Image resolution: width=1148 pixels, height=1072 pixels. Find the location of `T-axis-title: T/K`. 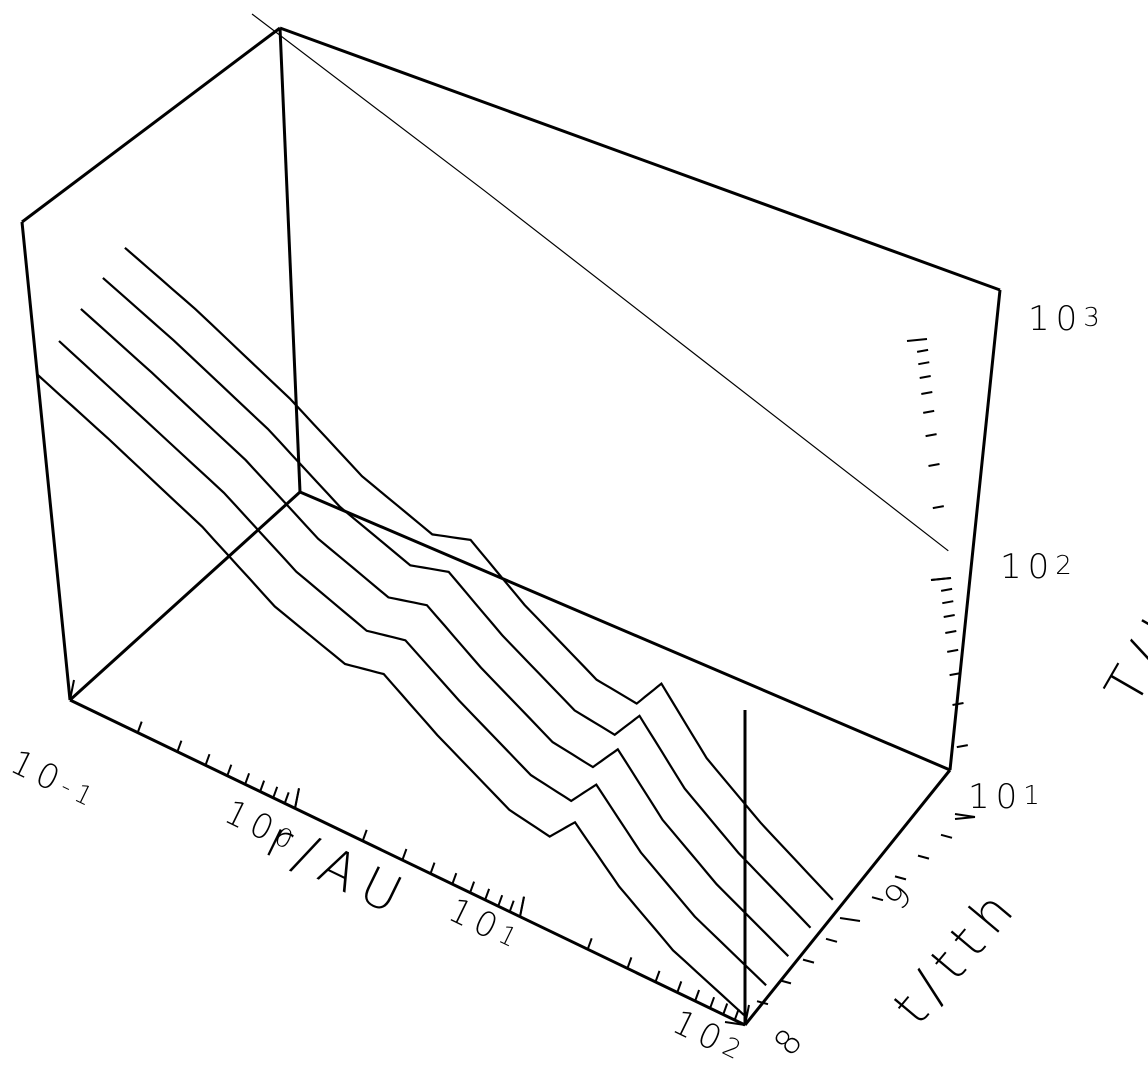

T-axis-title: T/K is located at coordinates (1121, 650).